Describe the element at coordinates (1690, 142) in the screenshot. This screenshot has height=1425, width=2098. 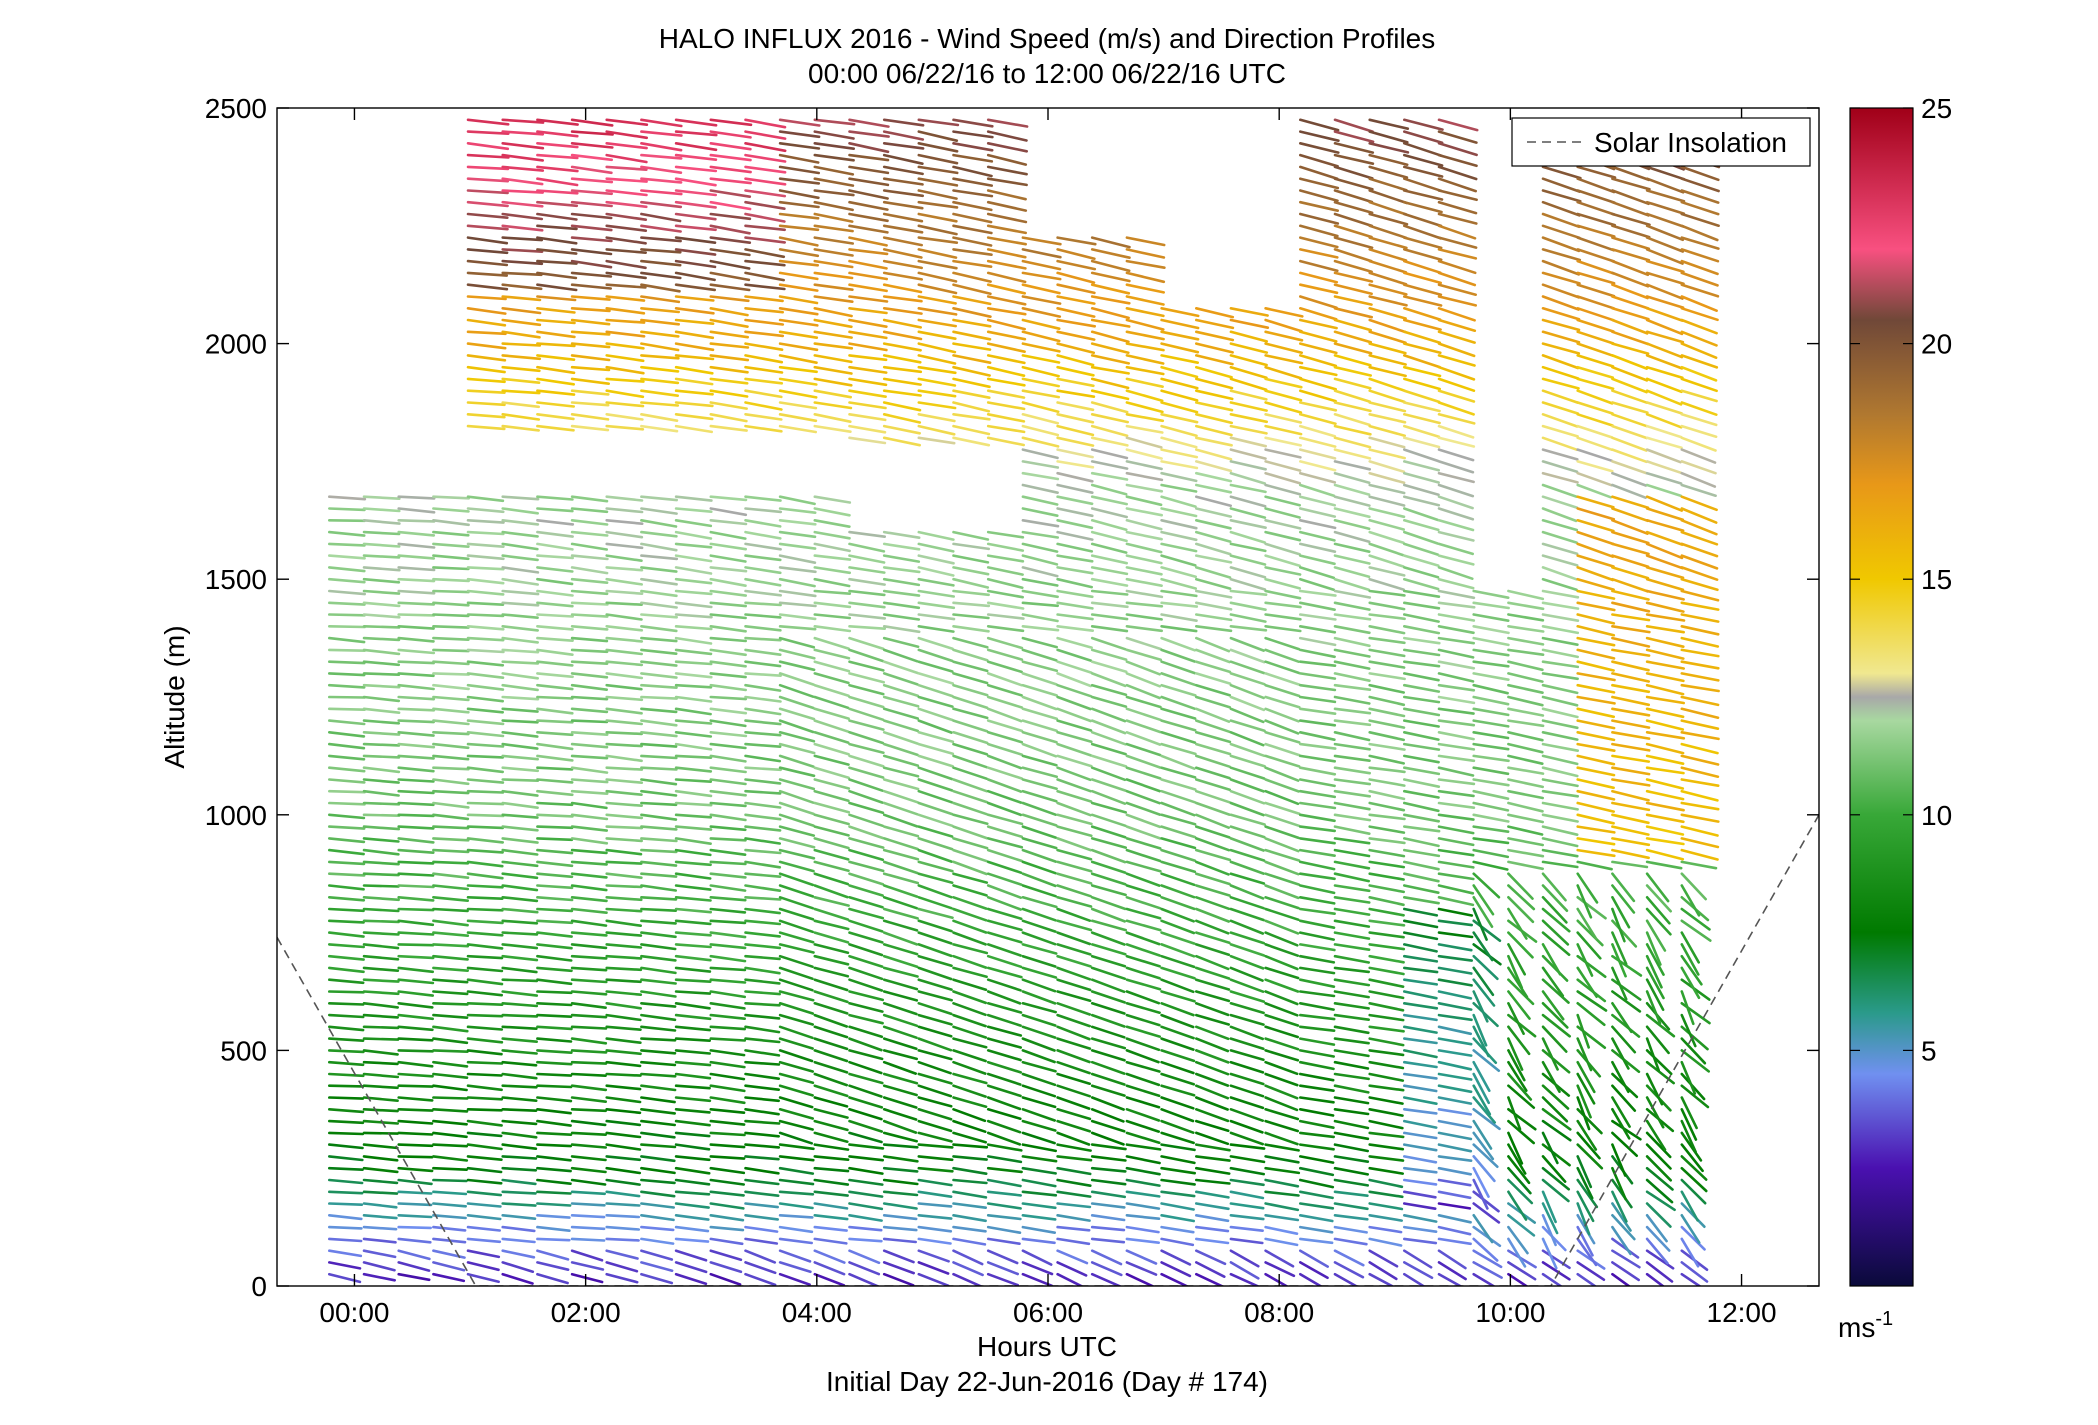
I see `legend-label: Solar Insolation` at that location.